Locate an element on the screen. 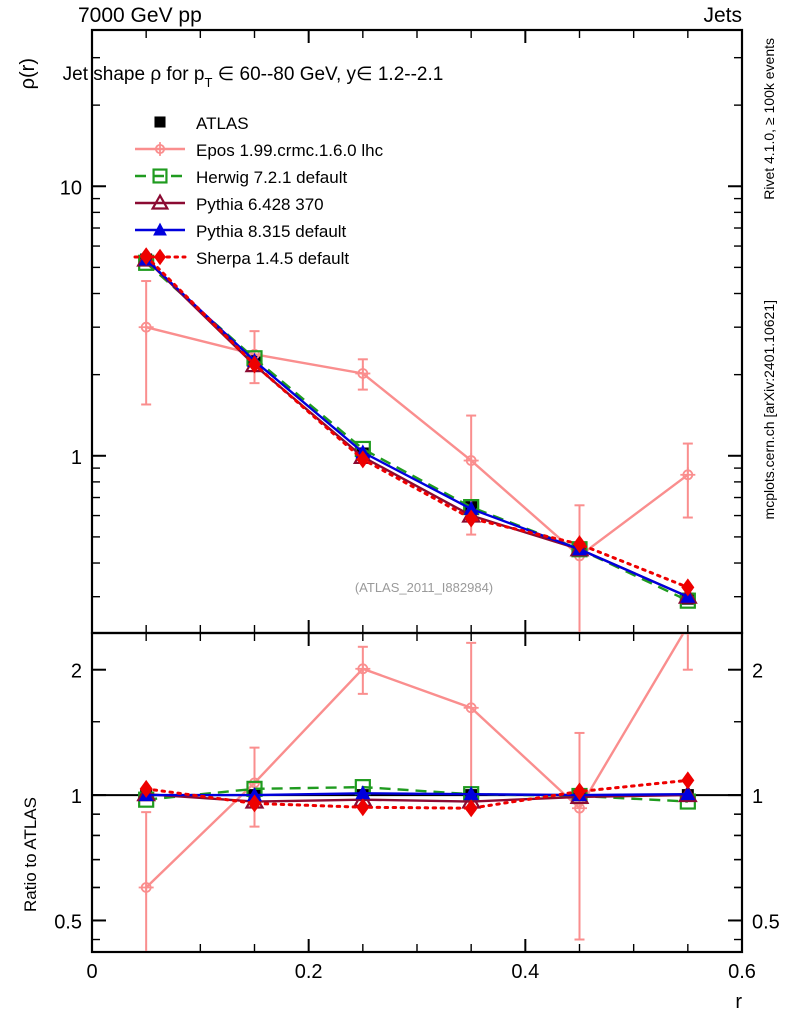 This screenshot has width=786, height=1024. main-y-tick-label: 1 is located at coordinates (76, 458).